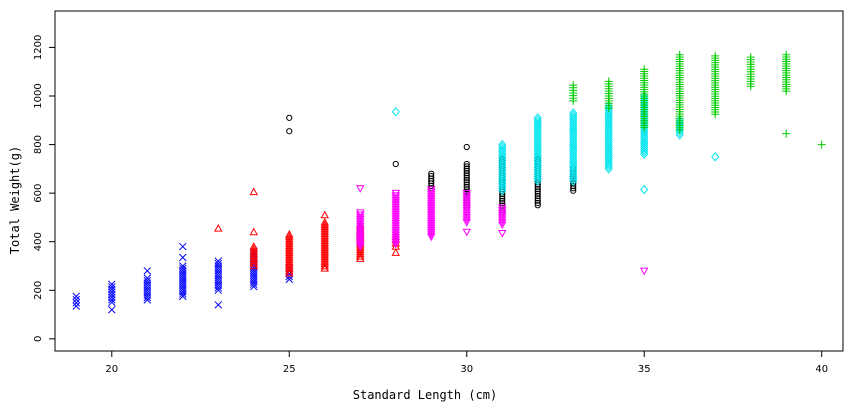  I want to click on y-tick-label: 0, so click(38, 339).